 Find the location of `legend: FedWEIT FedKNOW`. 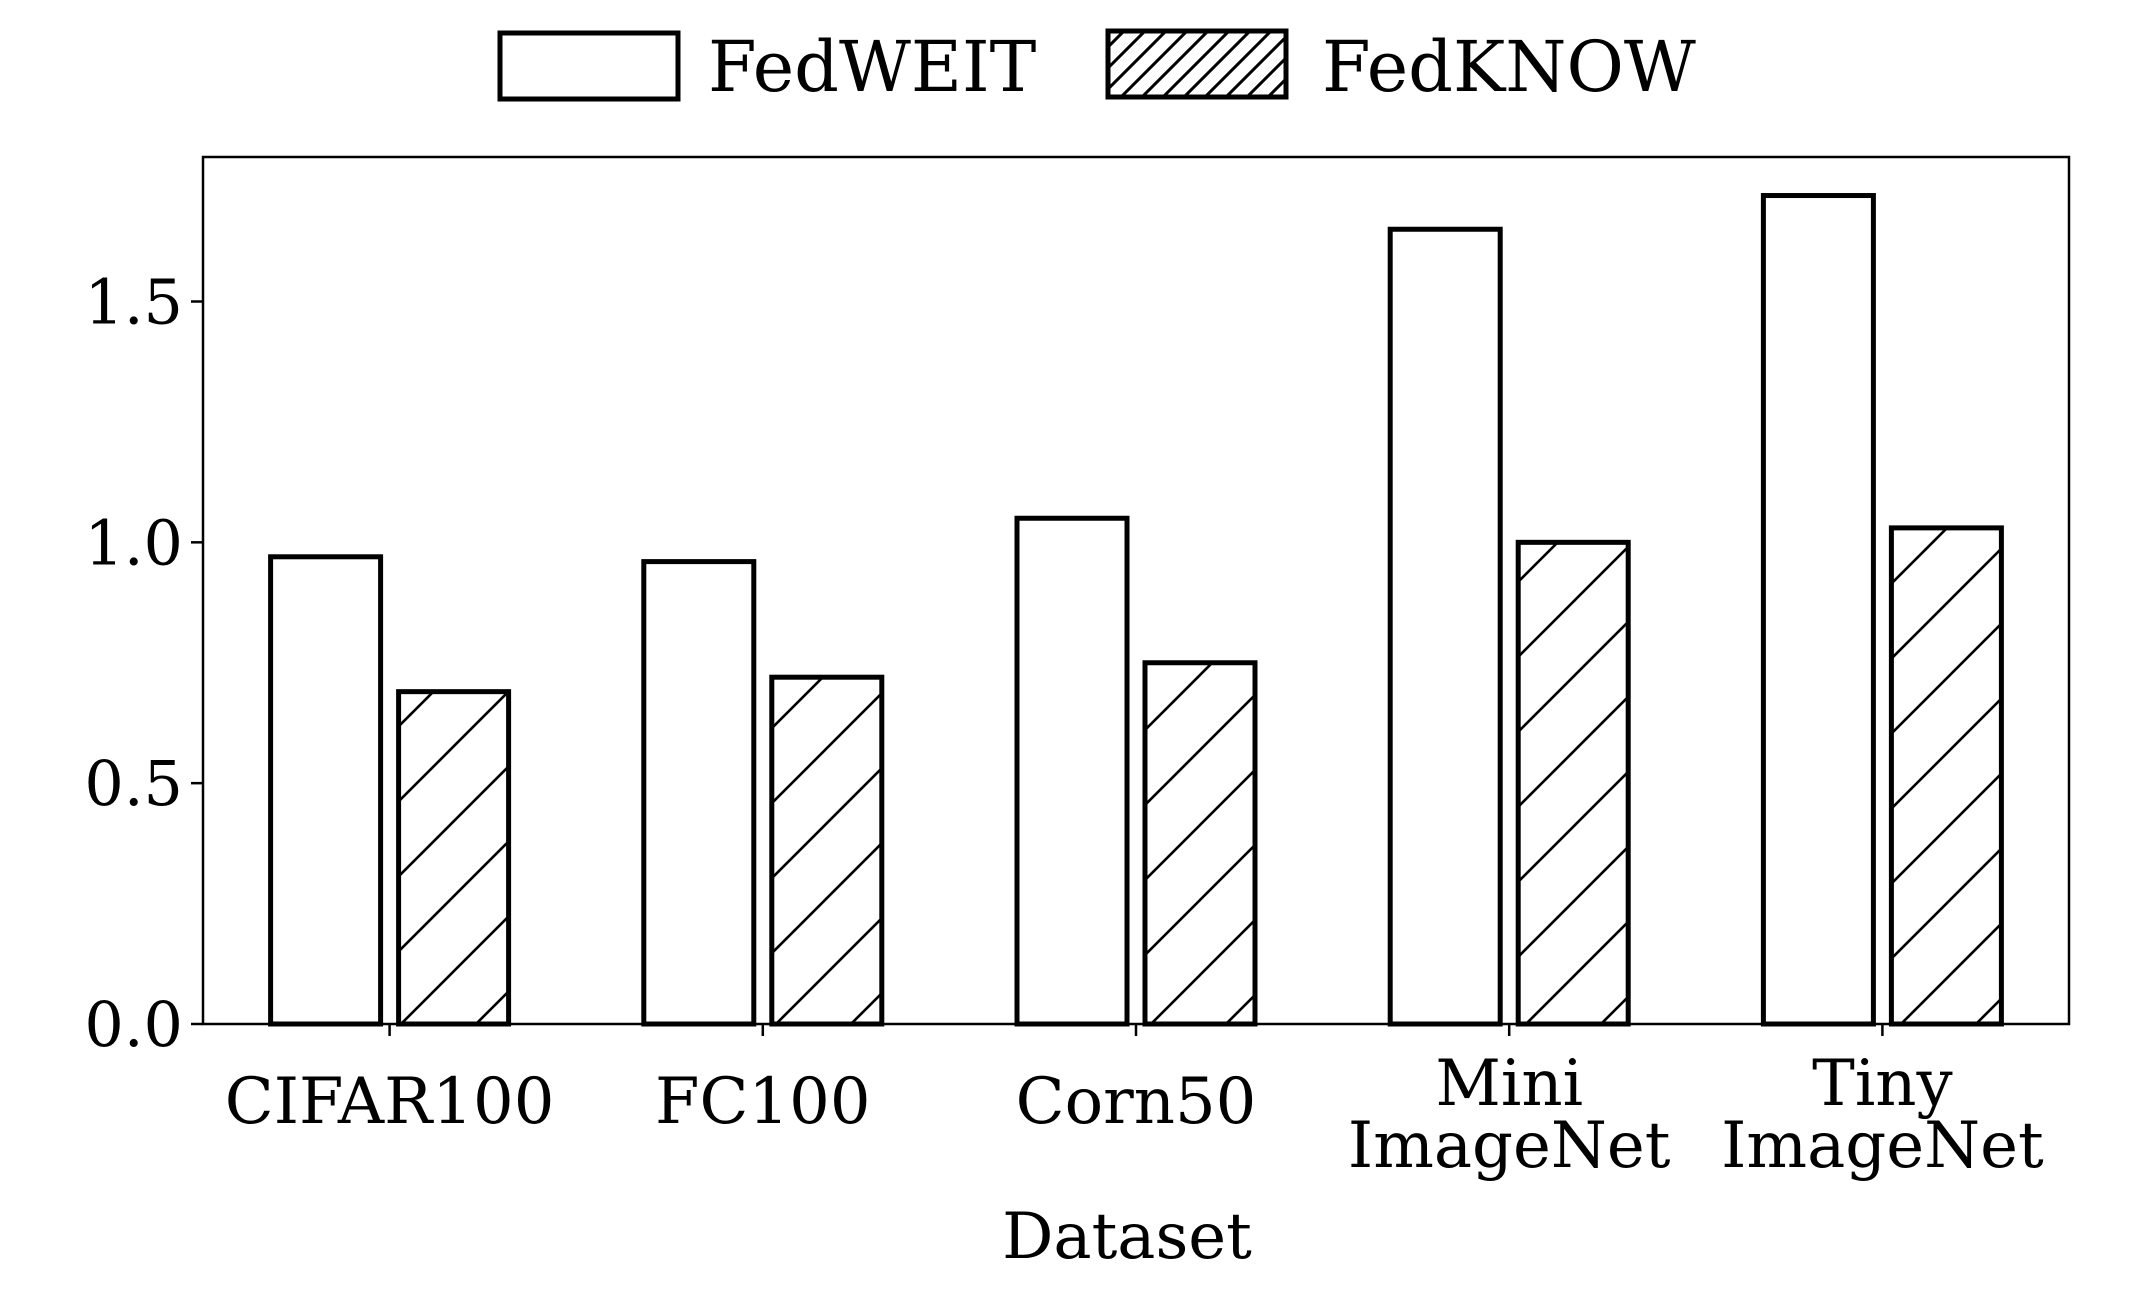

legend: FedWEIT FedKNOW is located at coordinates (1096, 67).